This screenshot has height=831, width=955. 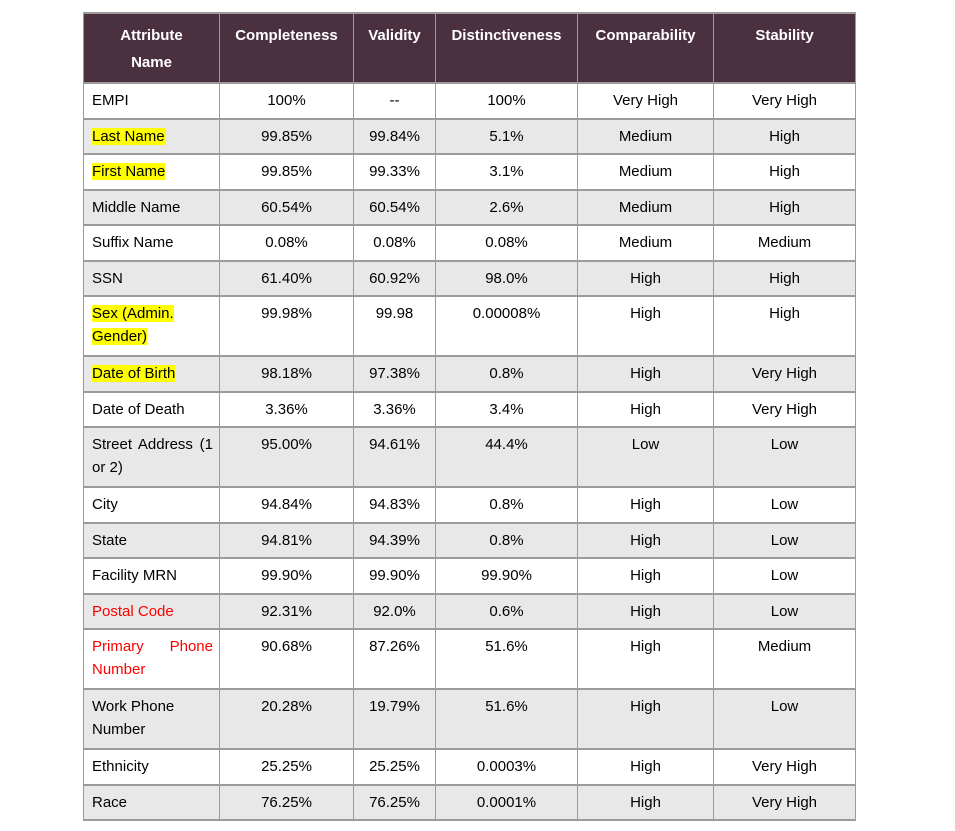 I want to click on attribute-name-text: Last Name, so click(x=128, y=136).